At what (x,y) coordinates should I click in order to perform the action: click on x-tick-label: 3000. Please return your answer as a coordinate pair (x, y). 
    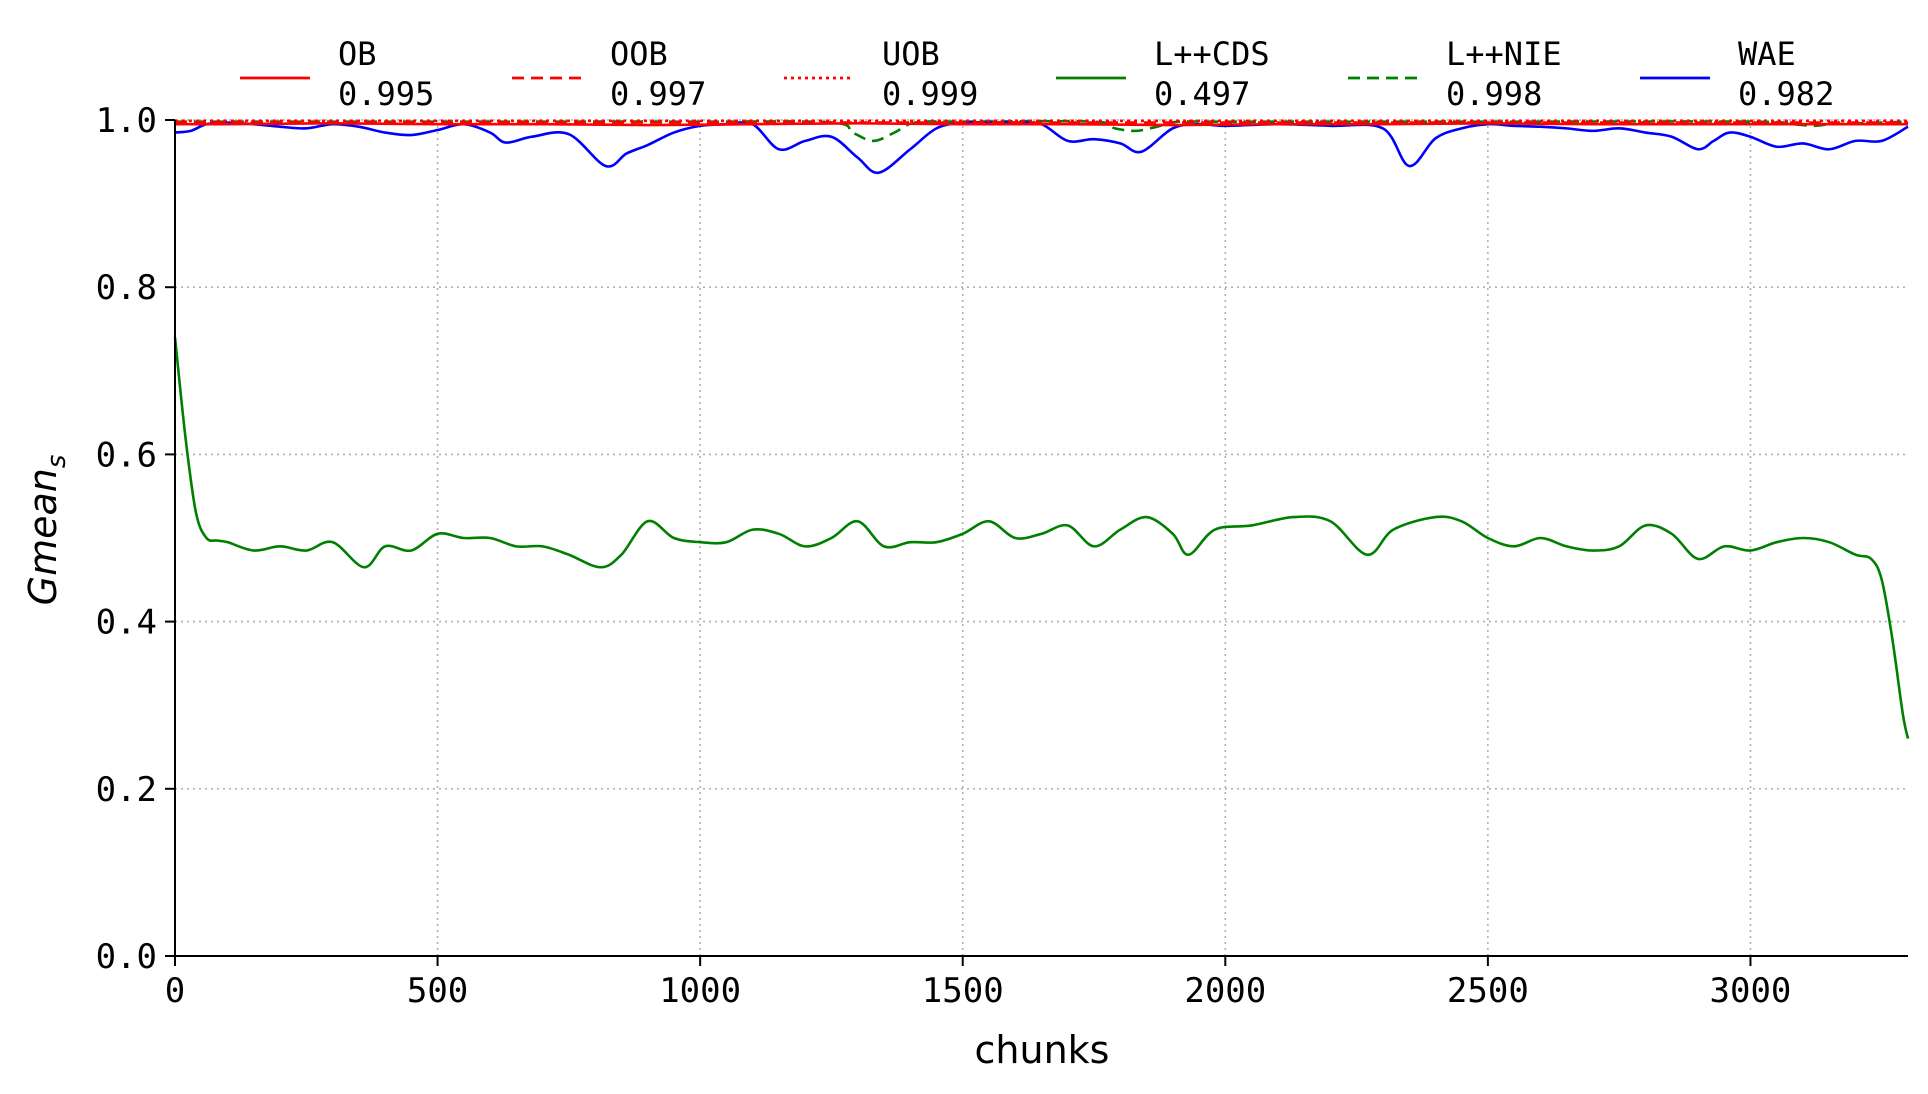
    Looking at the image, I should click on (1751, 991).